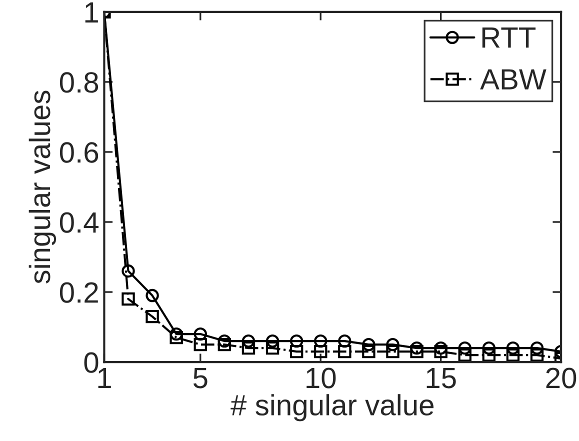 The image size is (579, 441). Describe the element at coordinates (79, 152) in the screenshot. I see `y-tick-label: 0.6` at that location.